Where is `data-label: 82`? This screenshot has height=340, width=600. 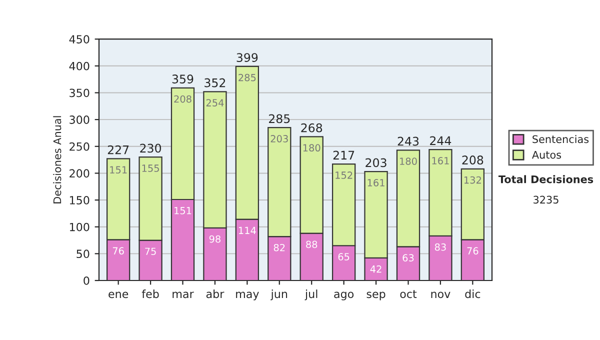 data-label: 82 is located at coordinates (279, 248).